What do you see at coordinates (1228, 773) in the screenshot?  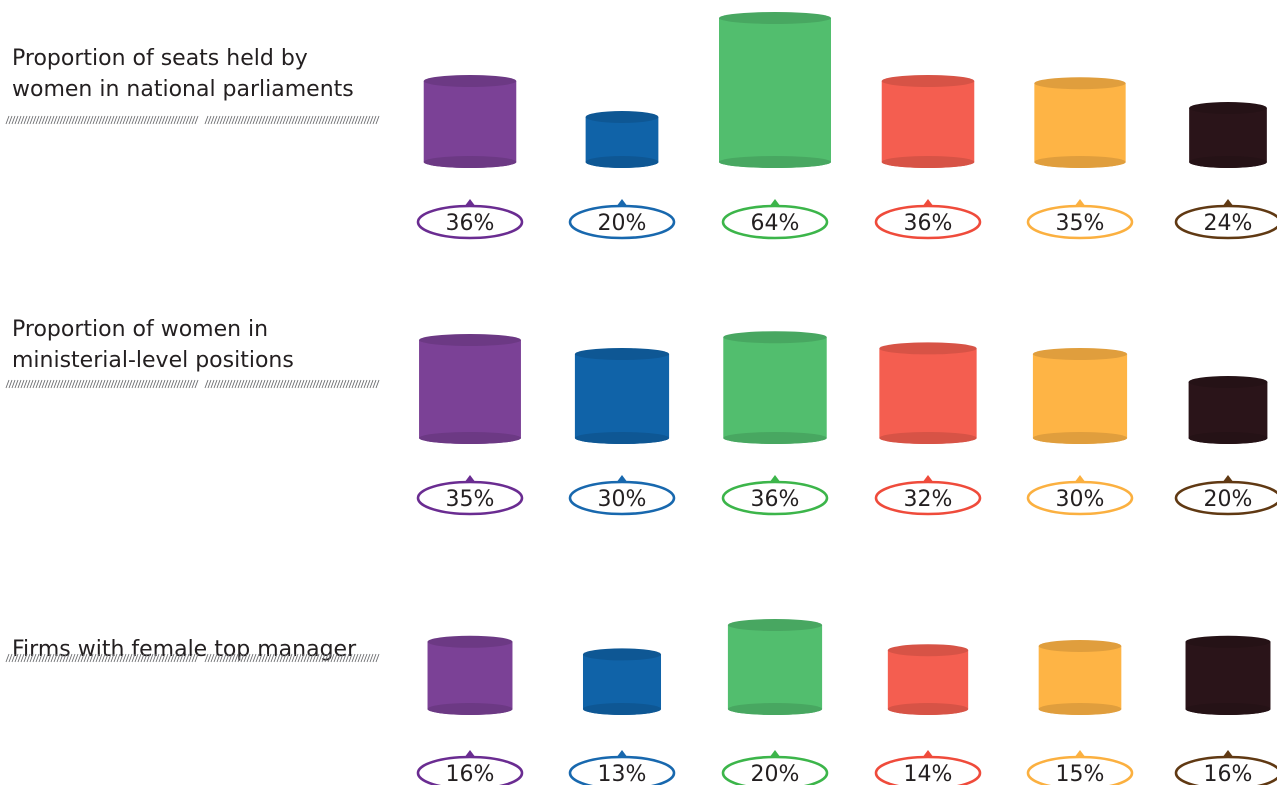 I see `value-label-text-2-5: 16%` at bounding box center [1228, 773].